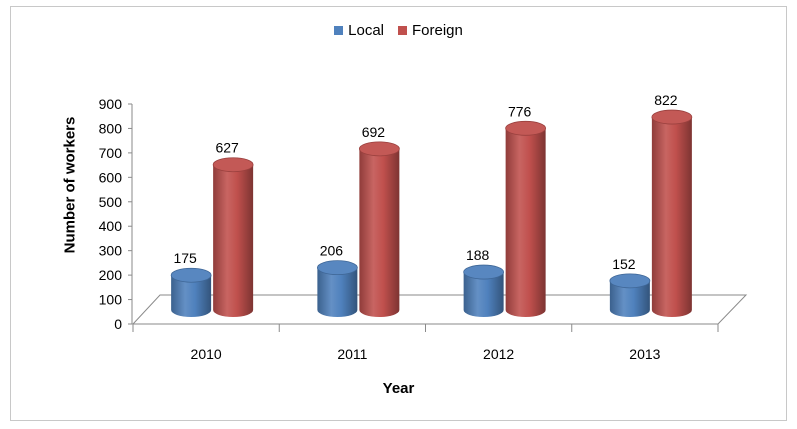 The height and width of the screenshot is (429, 797). I want to click on data-label-foreign-2013: 822, so click(666, 100).